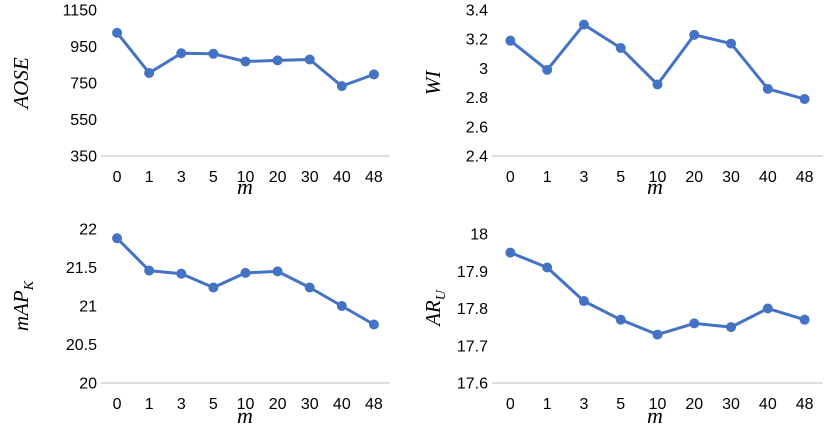  I want to click on y-tick-label: 21, so click(88, 307).